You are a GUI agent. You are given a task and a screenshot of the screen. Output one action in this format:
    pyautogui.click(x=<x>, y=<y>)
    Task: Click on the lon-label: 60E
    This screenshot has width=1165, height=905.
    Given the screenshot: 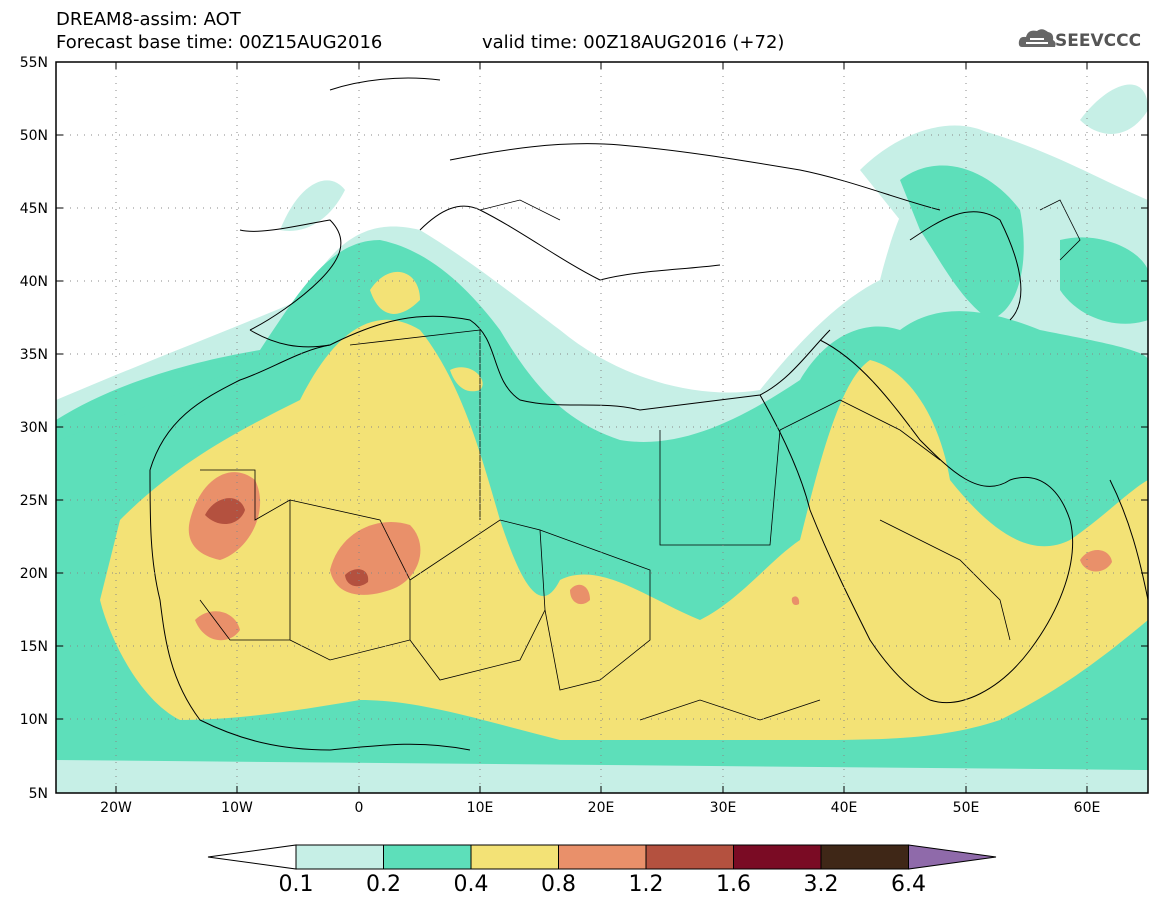 What is the action you would take?
    pyautogui.click(x=1087, y=808)
    